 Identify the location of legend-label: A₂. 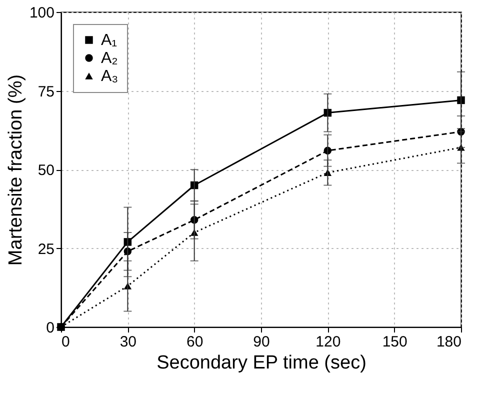
(109, 58).